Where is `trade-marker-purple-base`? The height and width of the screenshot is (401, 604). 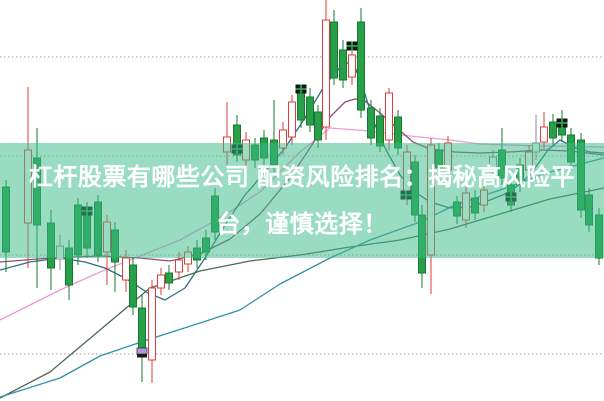
trade-marker-purple-base is located at coordinates (142, 356).